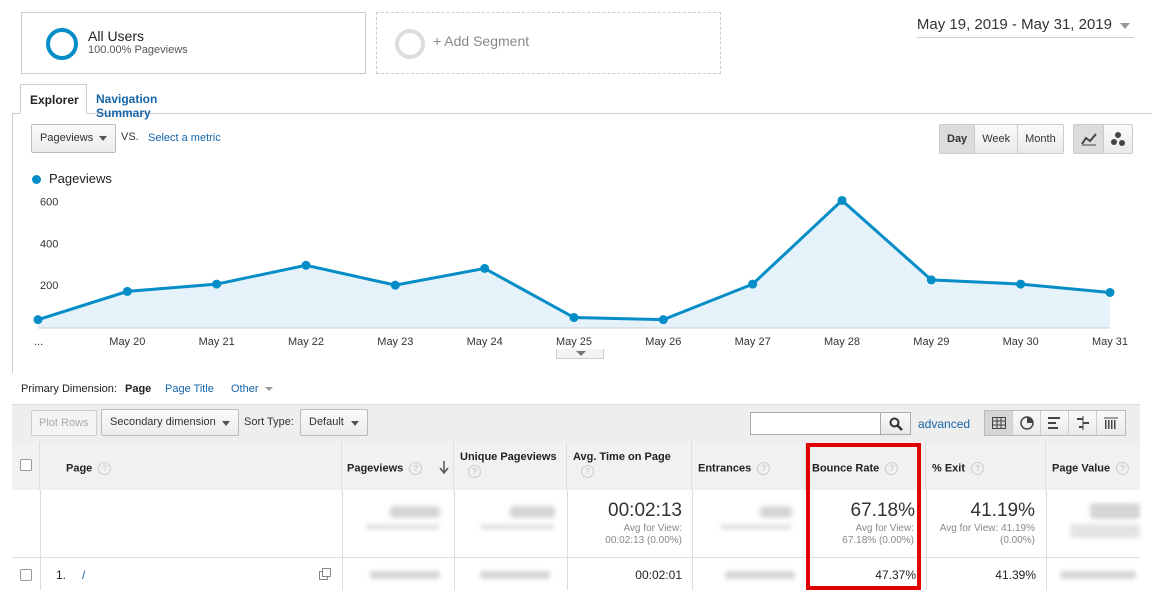 Image resolution: width=1152 pixels, height=590 pixels. I want to click on table-search-input, so click(815, 423).